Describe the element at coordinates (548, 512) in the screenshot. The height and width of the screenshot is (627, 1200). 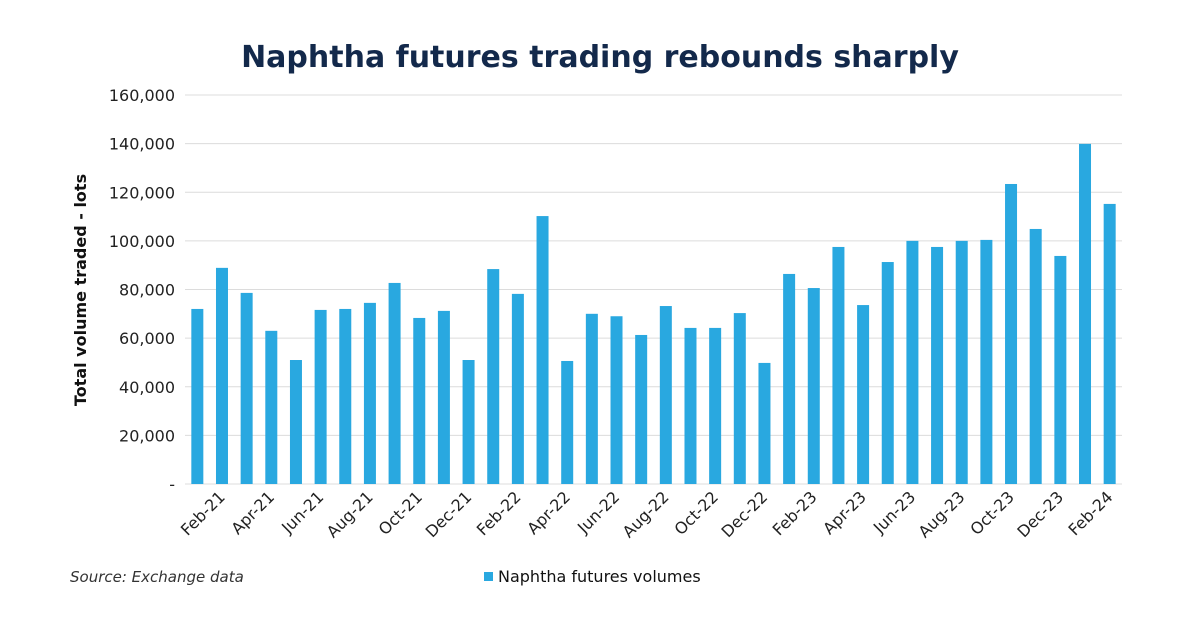
I see `x-tick-label: Apr-22` at that location.